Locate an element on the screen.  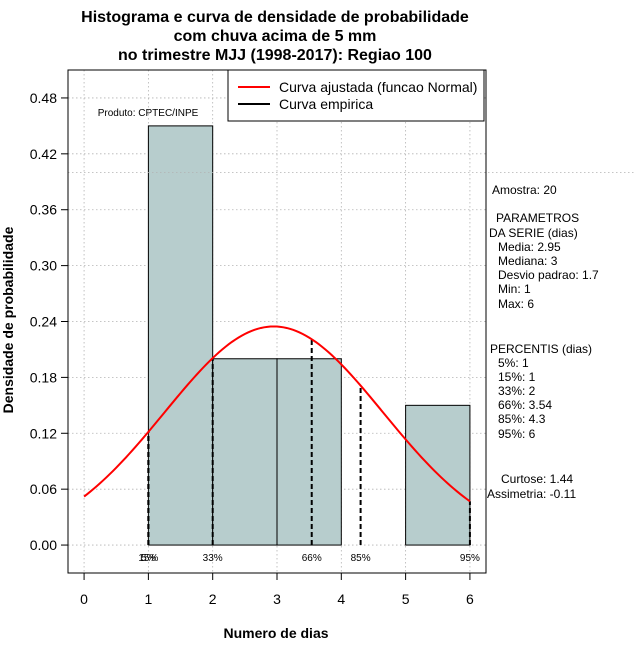
x-tick-label: 1 is located at coordinates (148, 599).